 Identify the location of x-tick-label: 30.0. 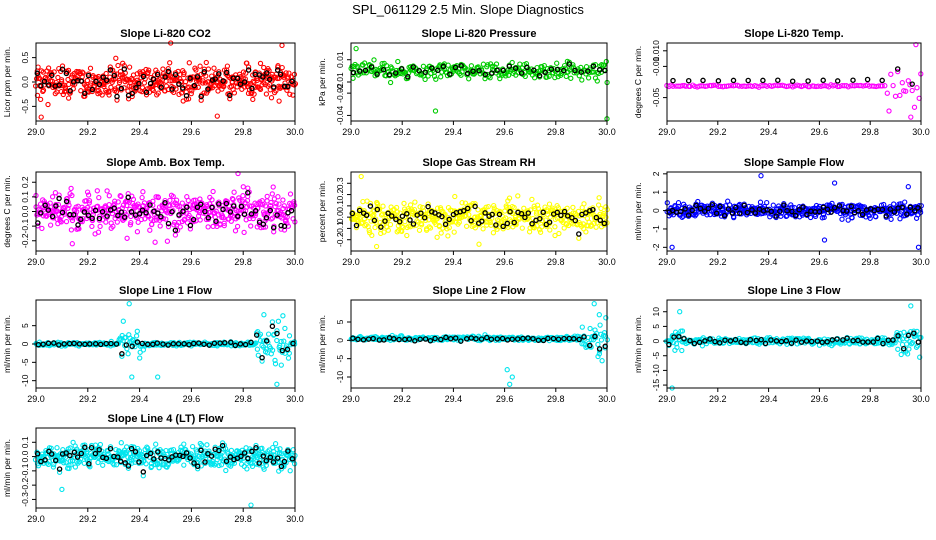
(607, 262).